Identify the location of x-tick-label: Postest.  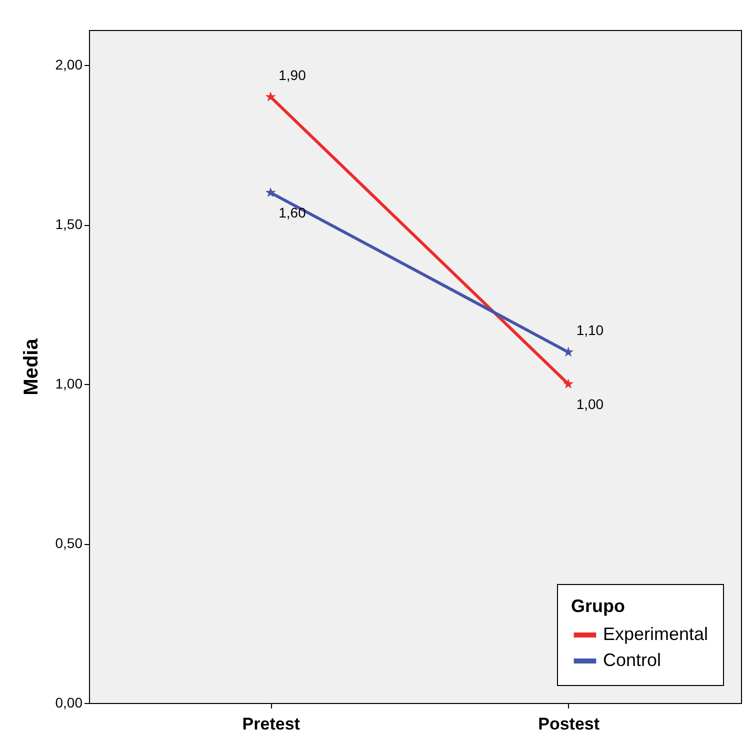
(569, 724).